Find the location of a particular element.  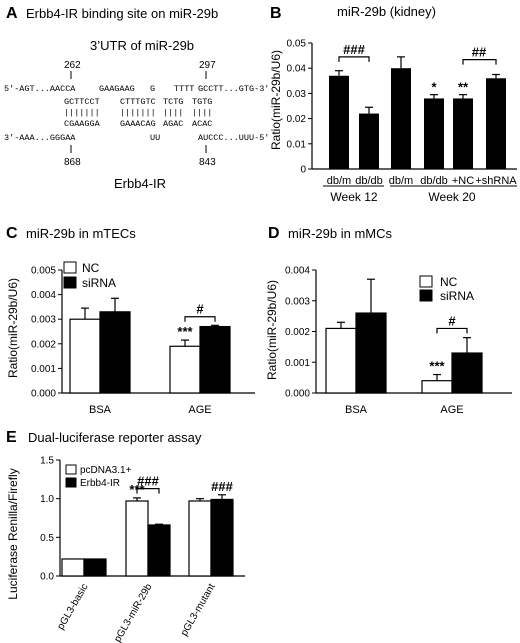

pair-bars-2: ||||||| is located at coordinates (138, 113).